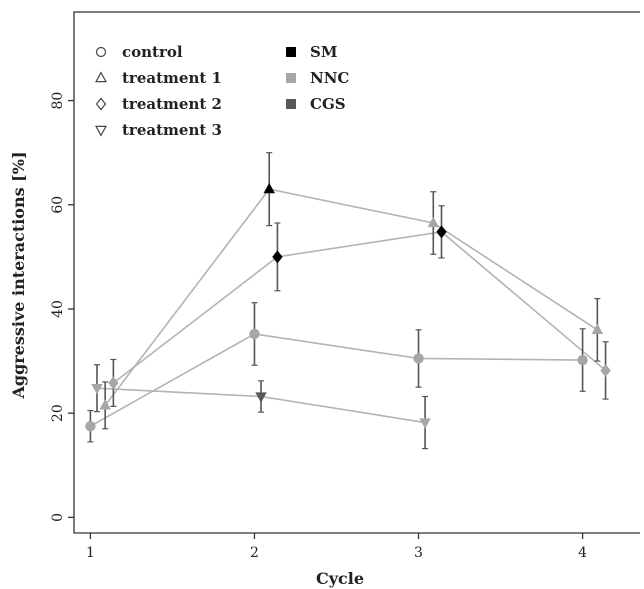 This screenshot has width=644, height=589. Describe the element at coordinates (328, 104) in the screenshot. I see `legend-label: CGS` at that location.